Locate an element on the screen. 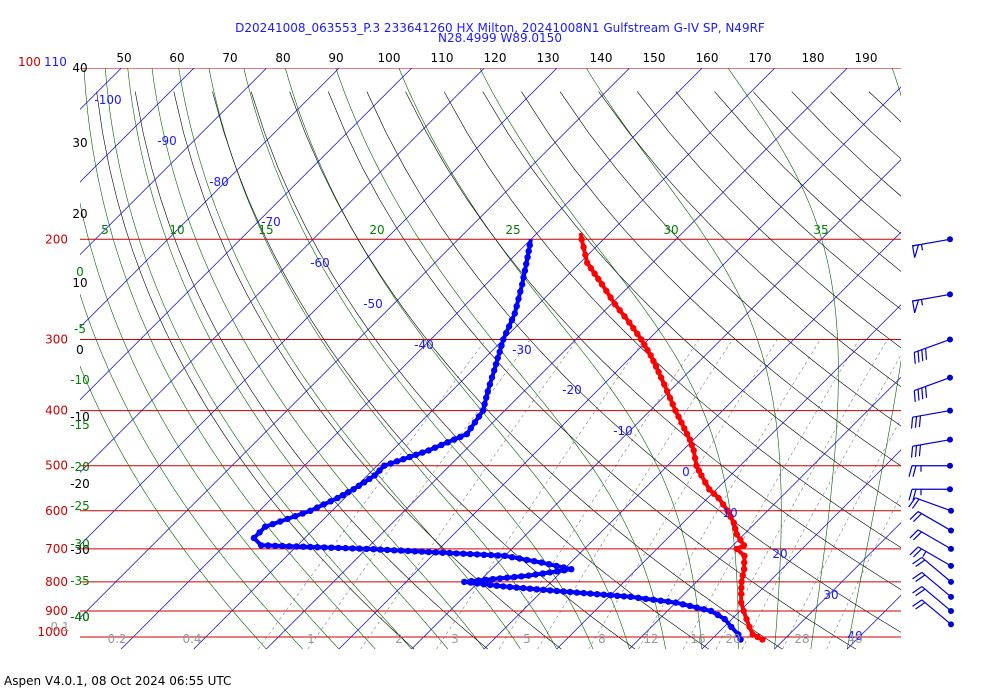 The width and height of the screenshot is (1000, 700). mixing-ratio-label: 8 is located at coordinates (602, 639).